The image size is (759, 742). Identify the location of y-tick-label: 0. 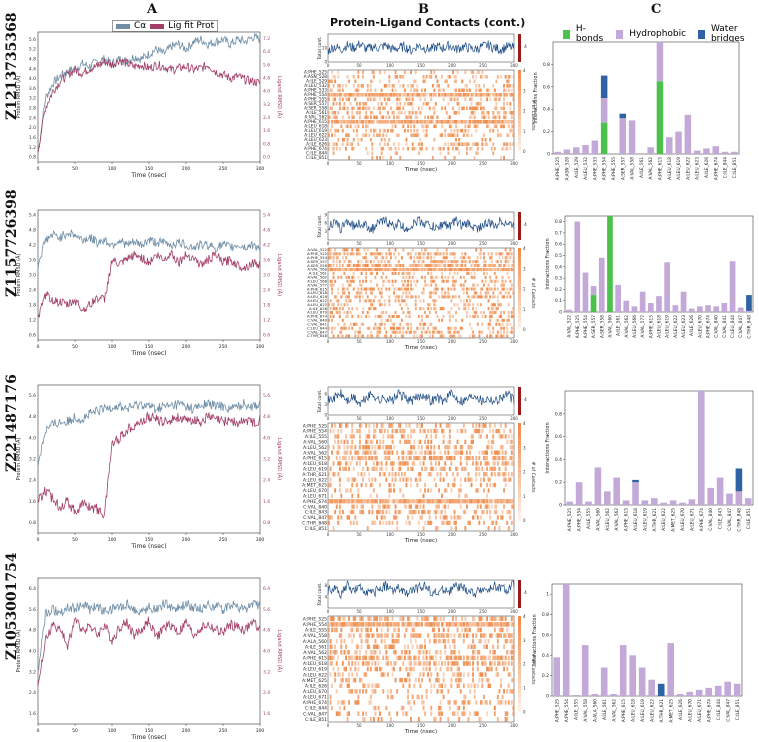
(548, 155).